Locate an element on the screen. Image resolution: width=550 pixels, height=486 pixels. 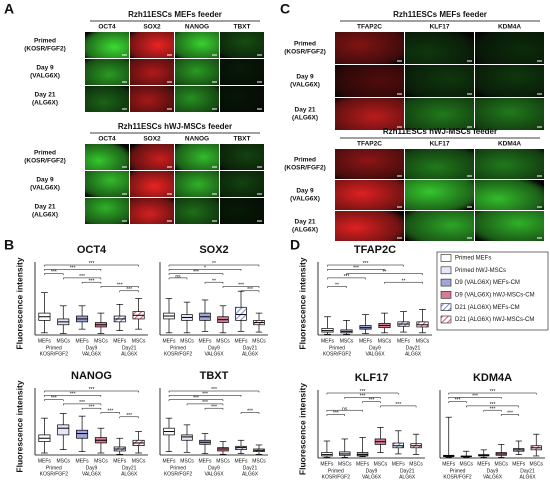
significance-label: ** is located at coordinates (214, 281).